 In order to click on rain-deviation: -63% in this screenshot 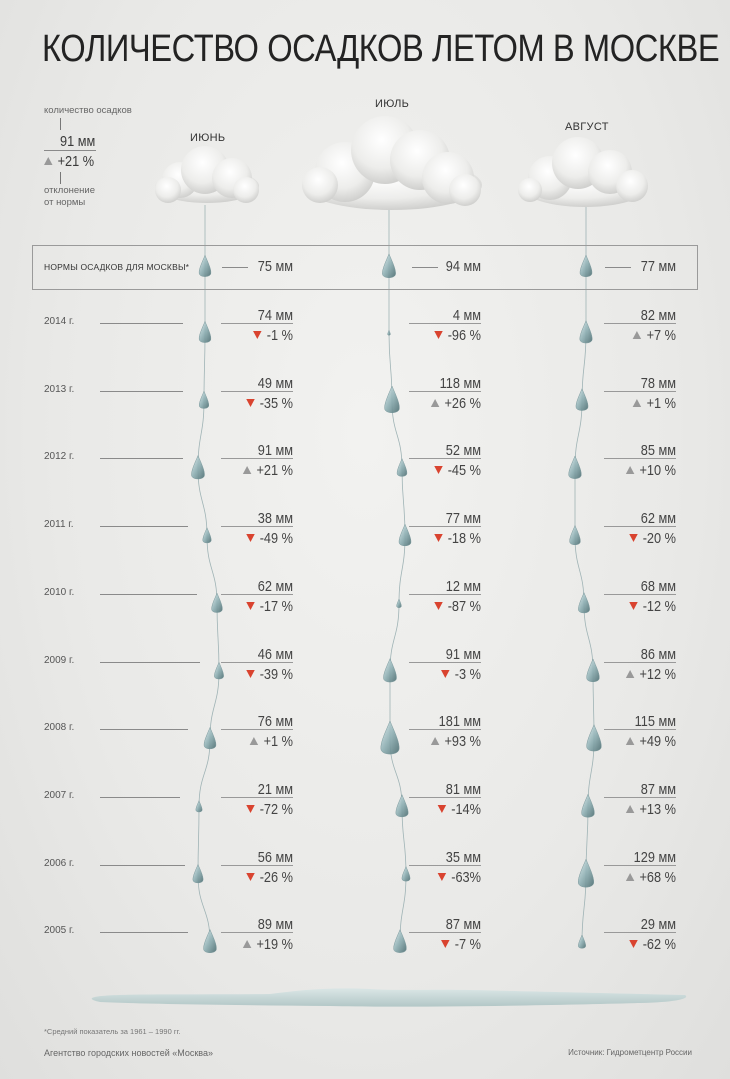, I will do `click(447, 877)`.